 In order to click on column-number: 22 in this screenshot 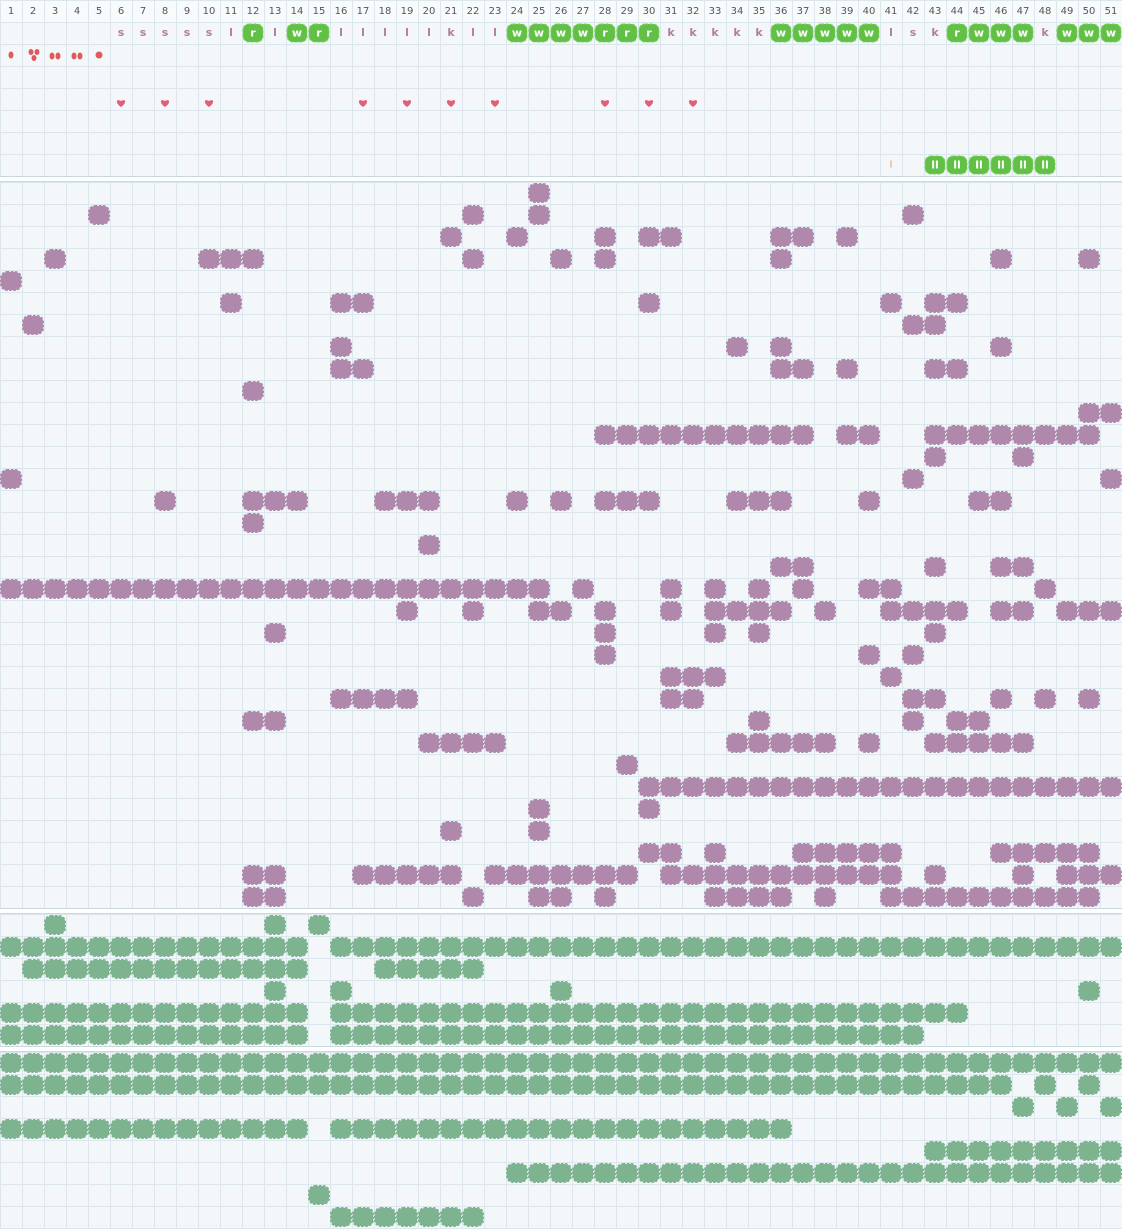, I will do `click(473, 11)`.